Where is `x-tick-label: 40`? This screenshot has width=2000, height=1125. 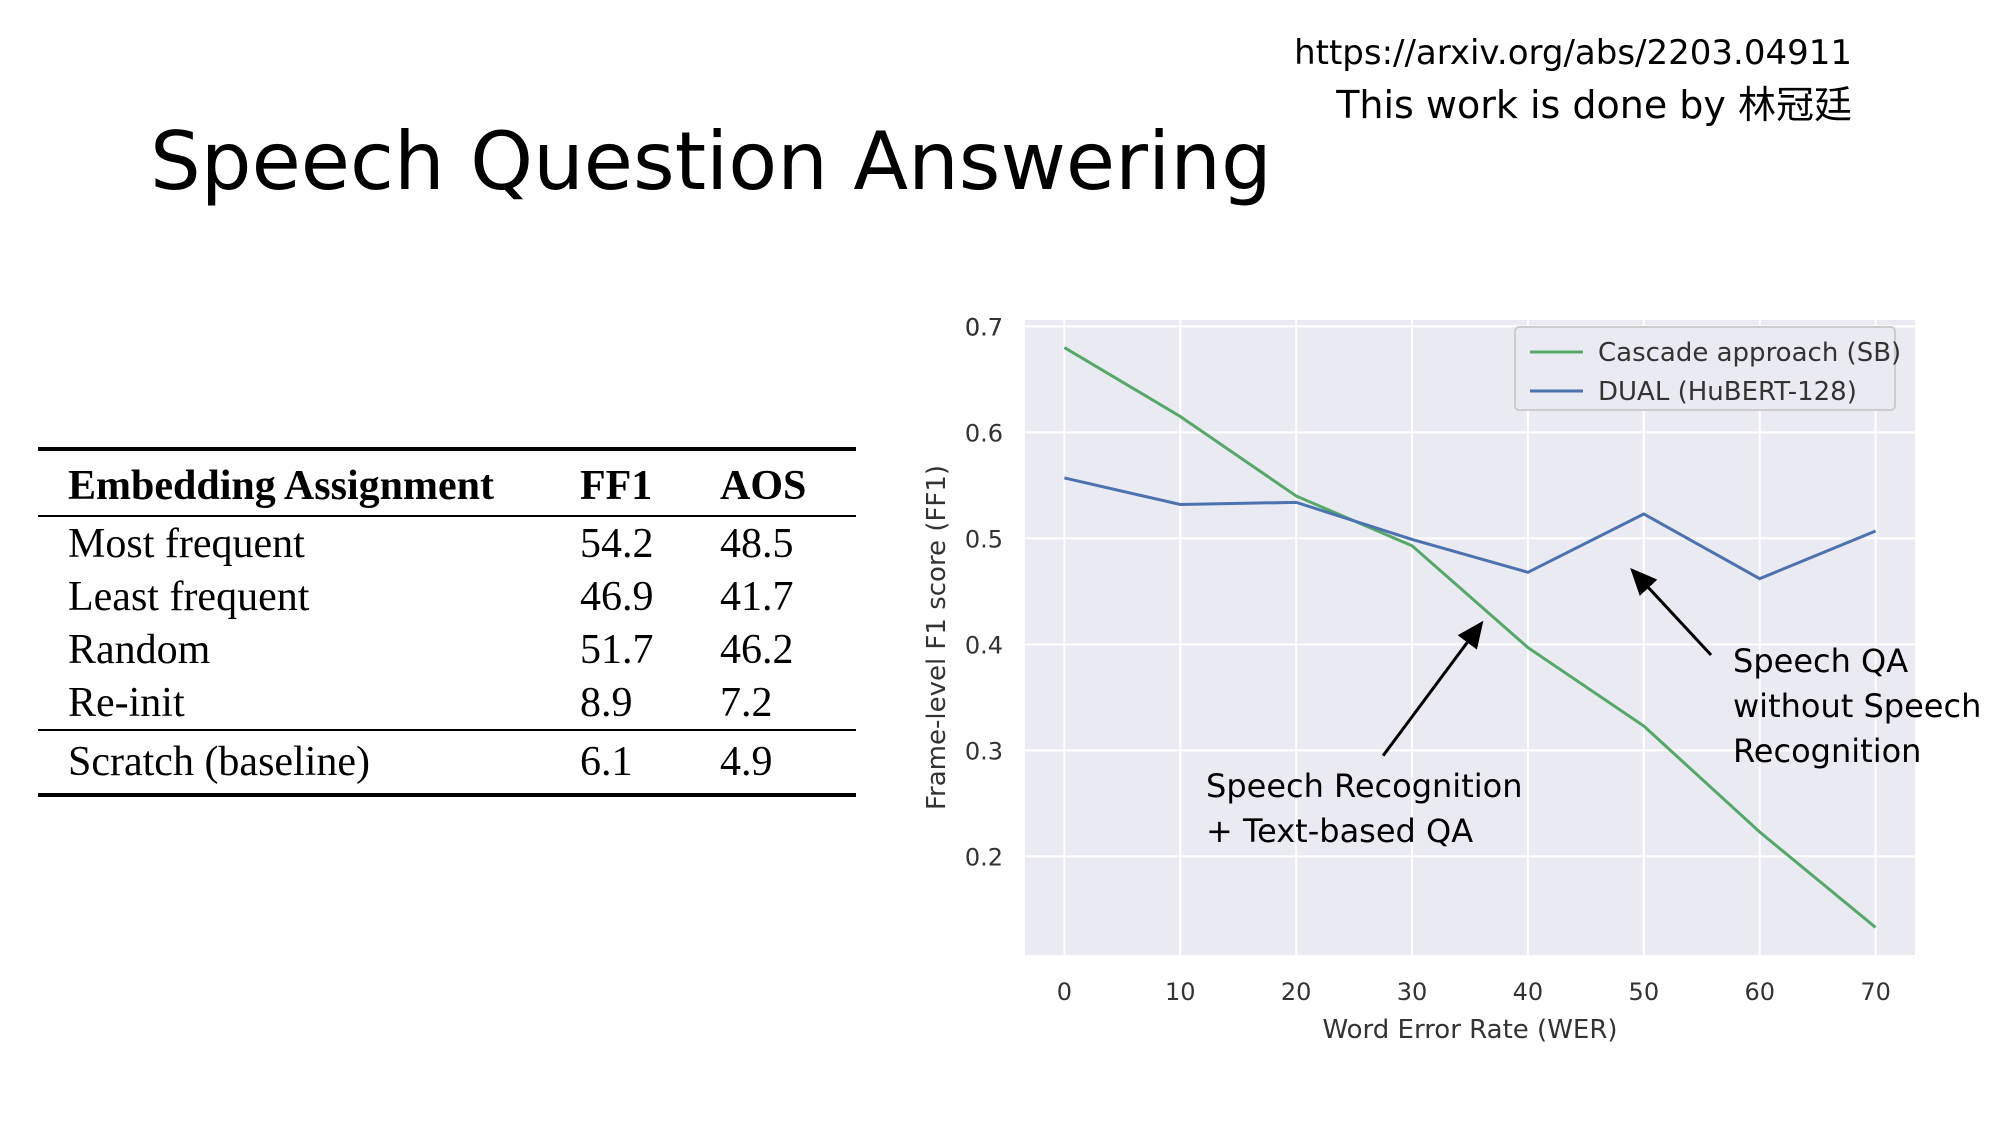
x-tick-label: 40 is located at coordinates (1528, 992).